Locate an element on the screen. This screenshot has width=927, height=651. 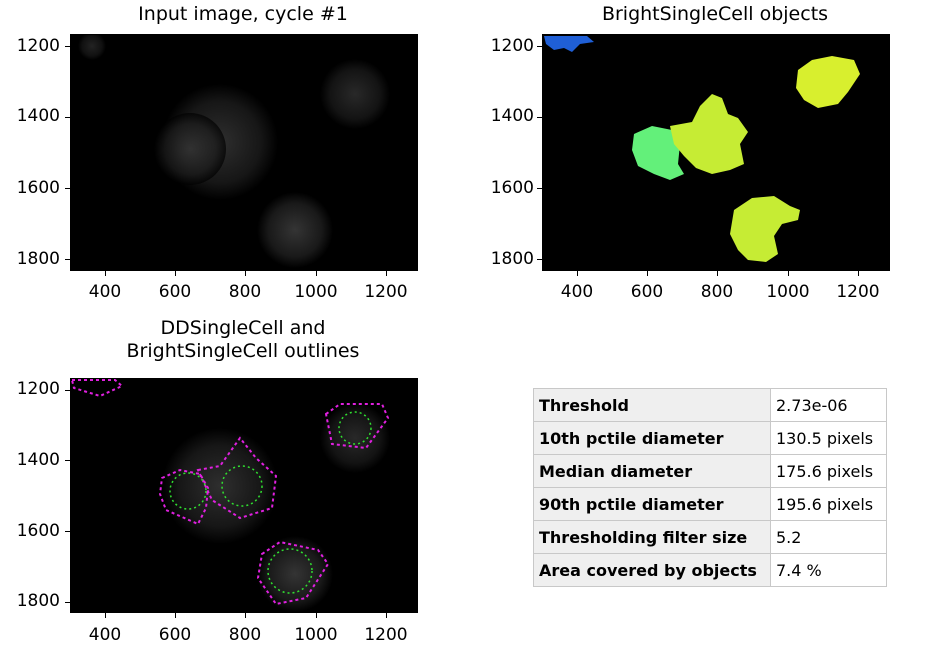
table-row: 10th pctile diameter 130.5 pixels is located at coordinates (710, 438).